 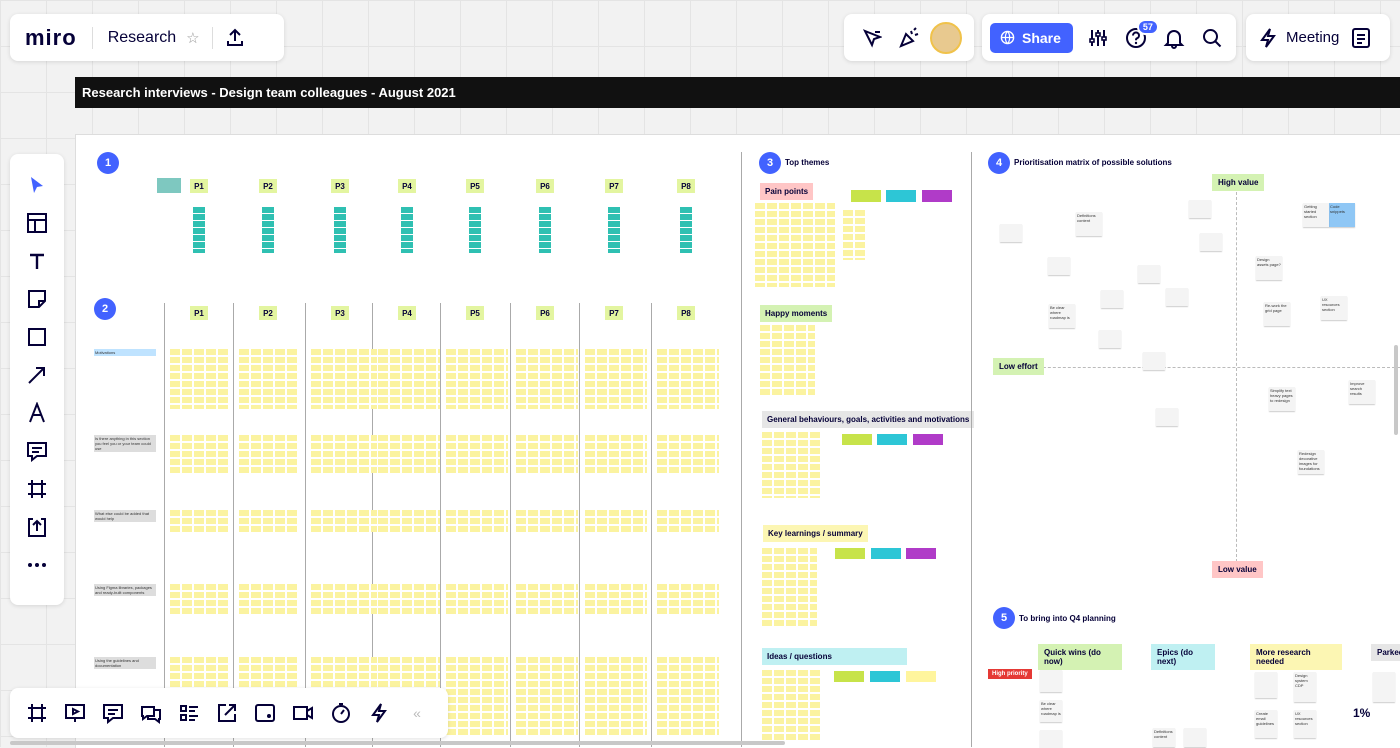 What do you see at coordinates (37, 299) in the screenshot?
I see `sticky-note-tool` at bounding box center [37, 299].